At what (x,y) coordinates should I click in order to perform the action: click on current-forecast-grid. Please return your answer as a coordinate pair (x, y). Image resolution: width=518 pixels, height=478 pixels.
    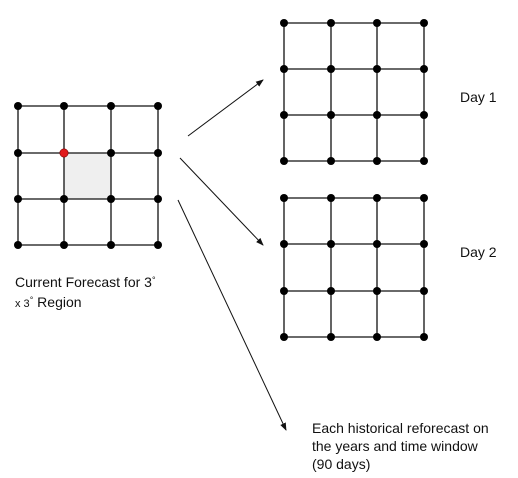
    Looking at the image, I should click on (88, 175).